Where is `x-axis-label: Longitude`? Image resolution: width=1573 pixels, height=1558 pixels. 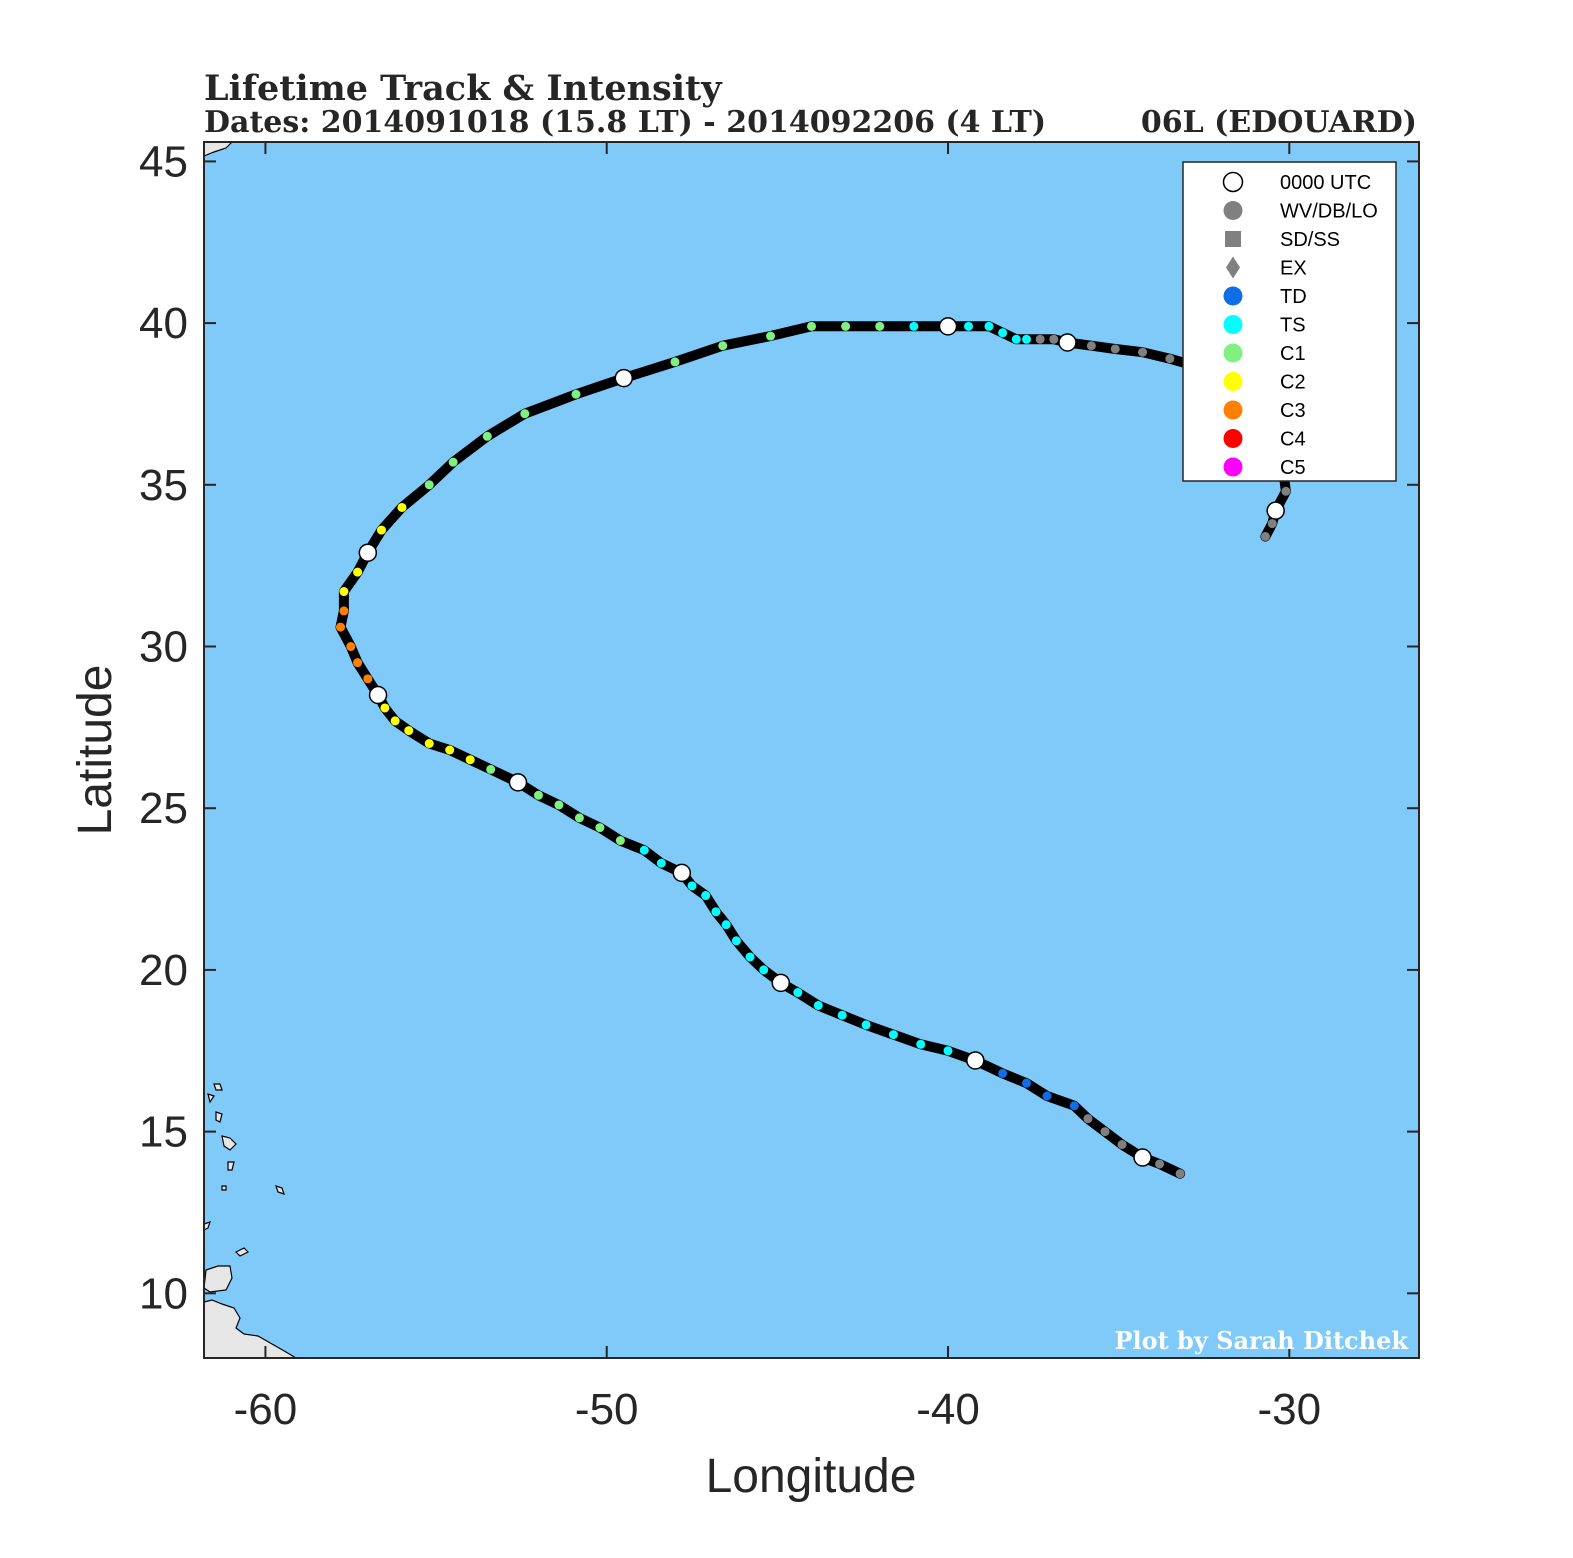 x-axis-label: Longitude is located at coordinates (811, 1476).